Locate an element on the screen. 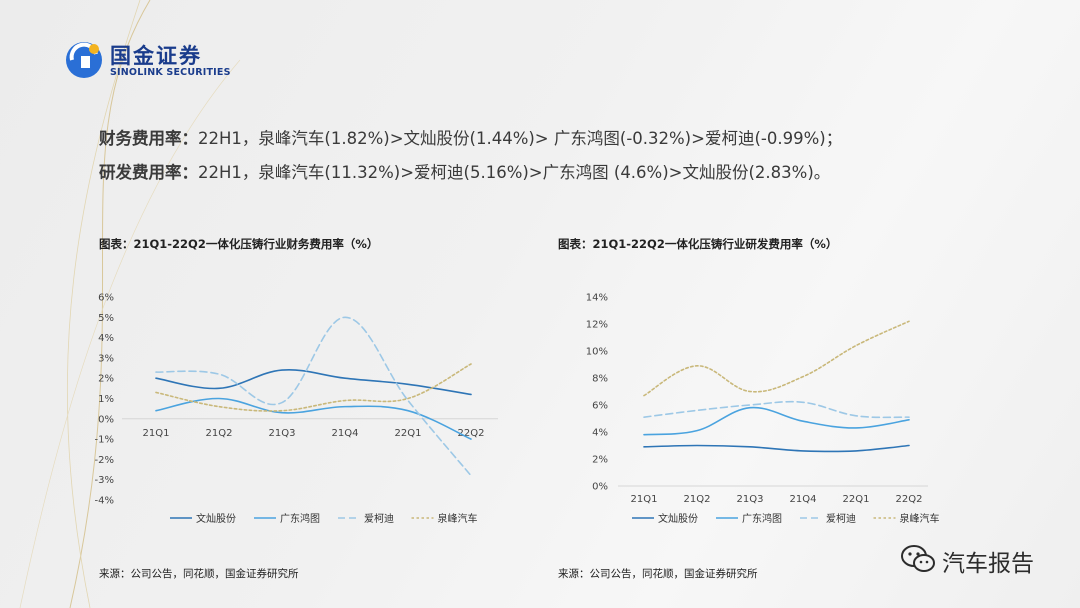 This screenshot has height=608, width=1080. y-tick-label: 1% is located at coordinates (106, 399).